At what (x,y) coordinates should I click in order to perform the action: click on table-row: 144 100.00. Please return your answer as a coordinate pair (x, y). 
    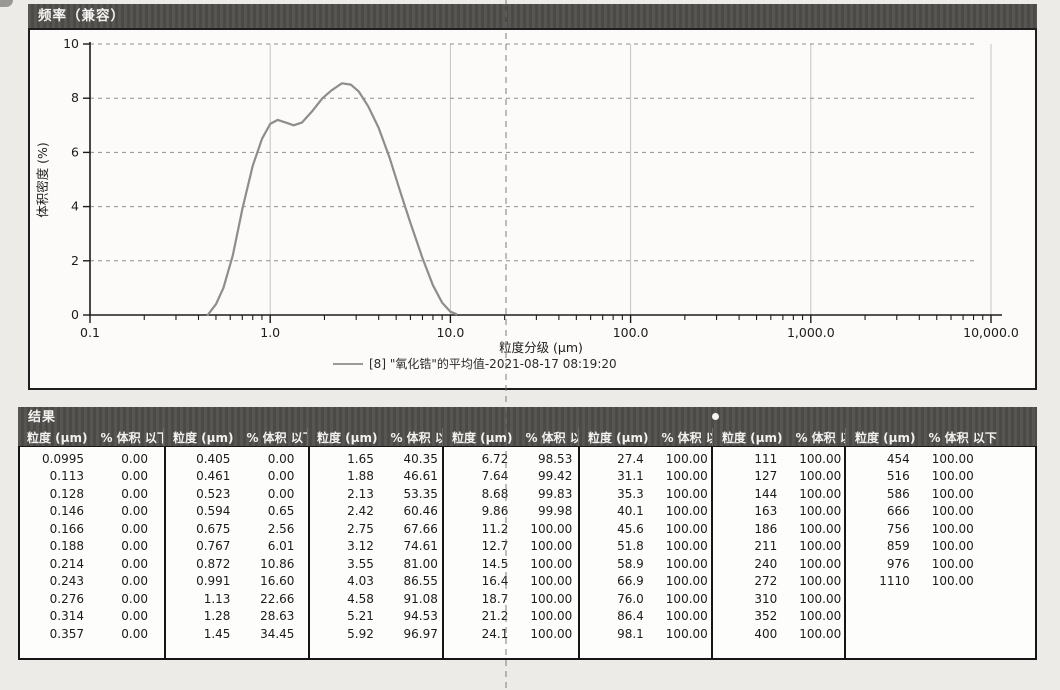
    Looking at the image, I should click on (778, 494).